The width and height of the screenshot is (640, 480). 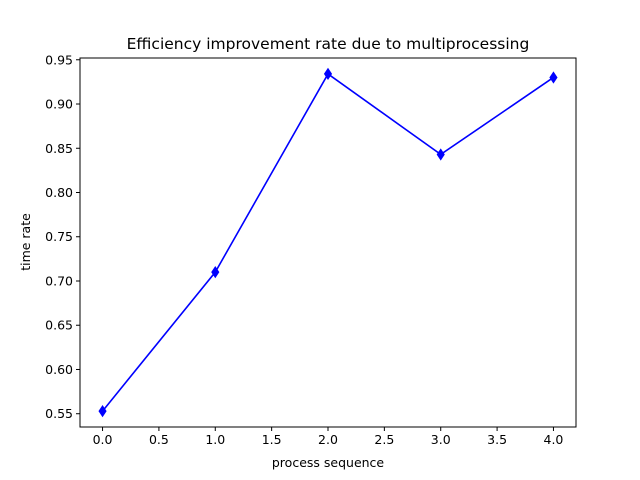 I want to click on x-tick-label: 2.0, so click(x=328, y=439).